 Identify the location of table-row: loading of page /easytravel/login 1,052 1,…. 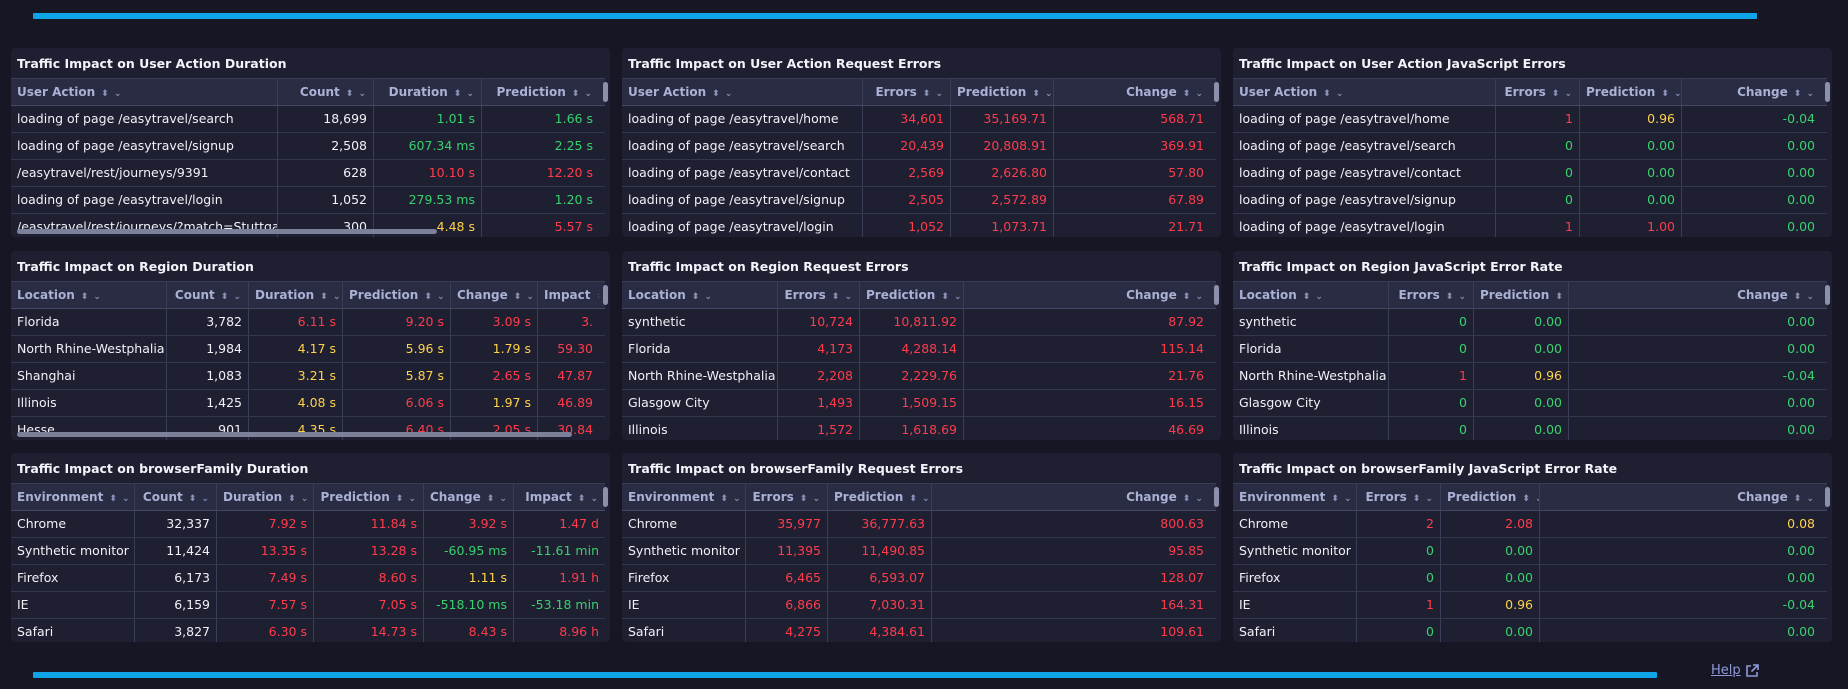
(919, 225).